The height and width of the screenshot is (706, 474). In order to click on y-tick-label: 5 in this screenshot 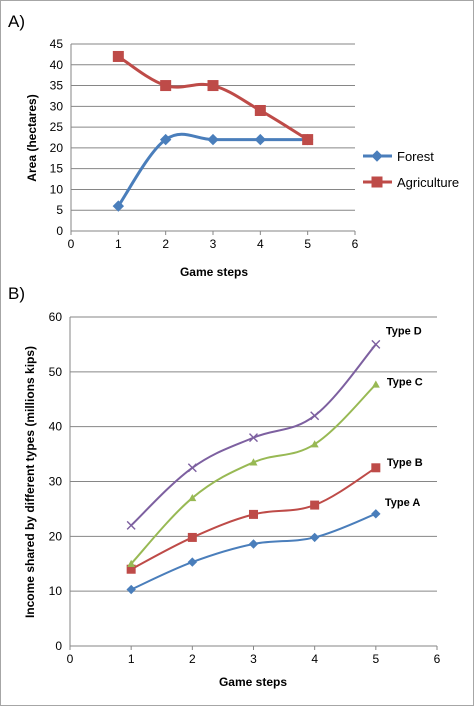, I will do `click(59, 210)`.